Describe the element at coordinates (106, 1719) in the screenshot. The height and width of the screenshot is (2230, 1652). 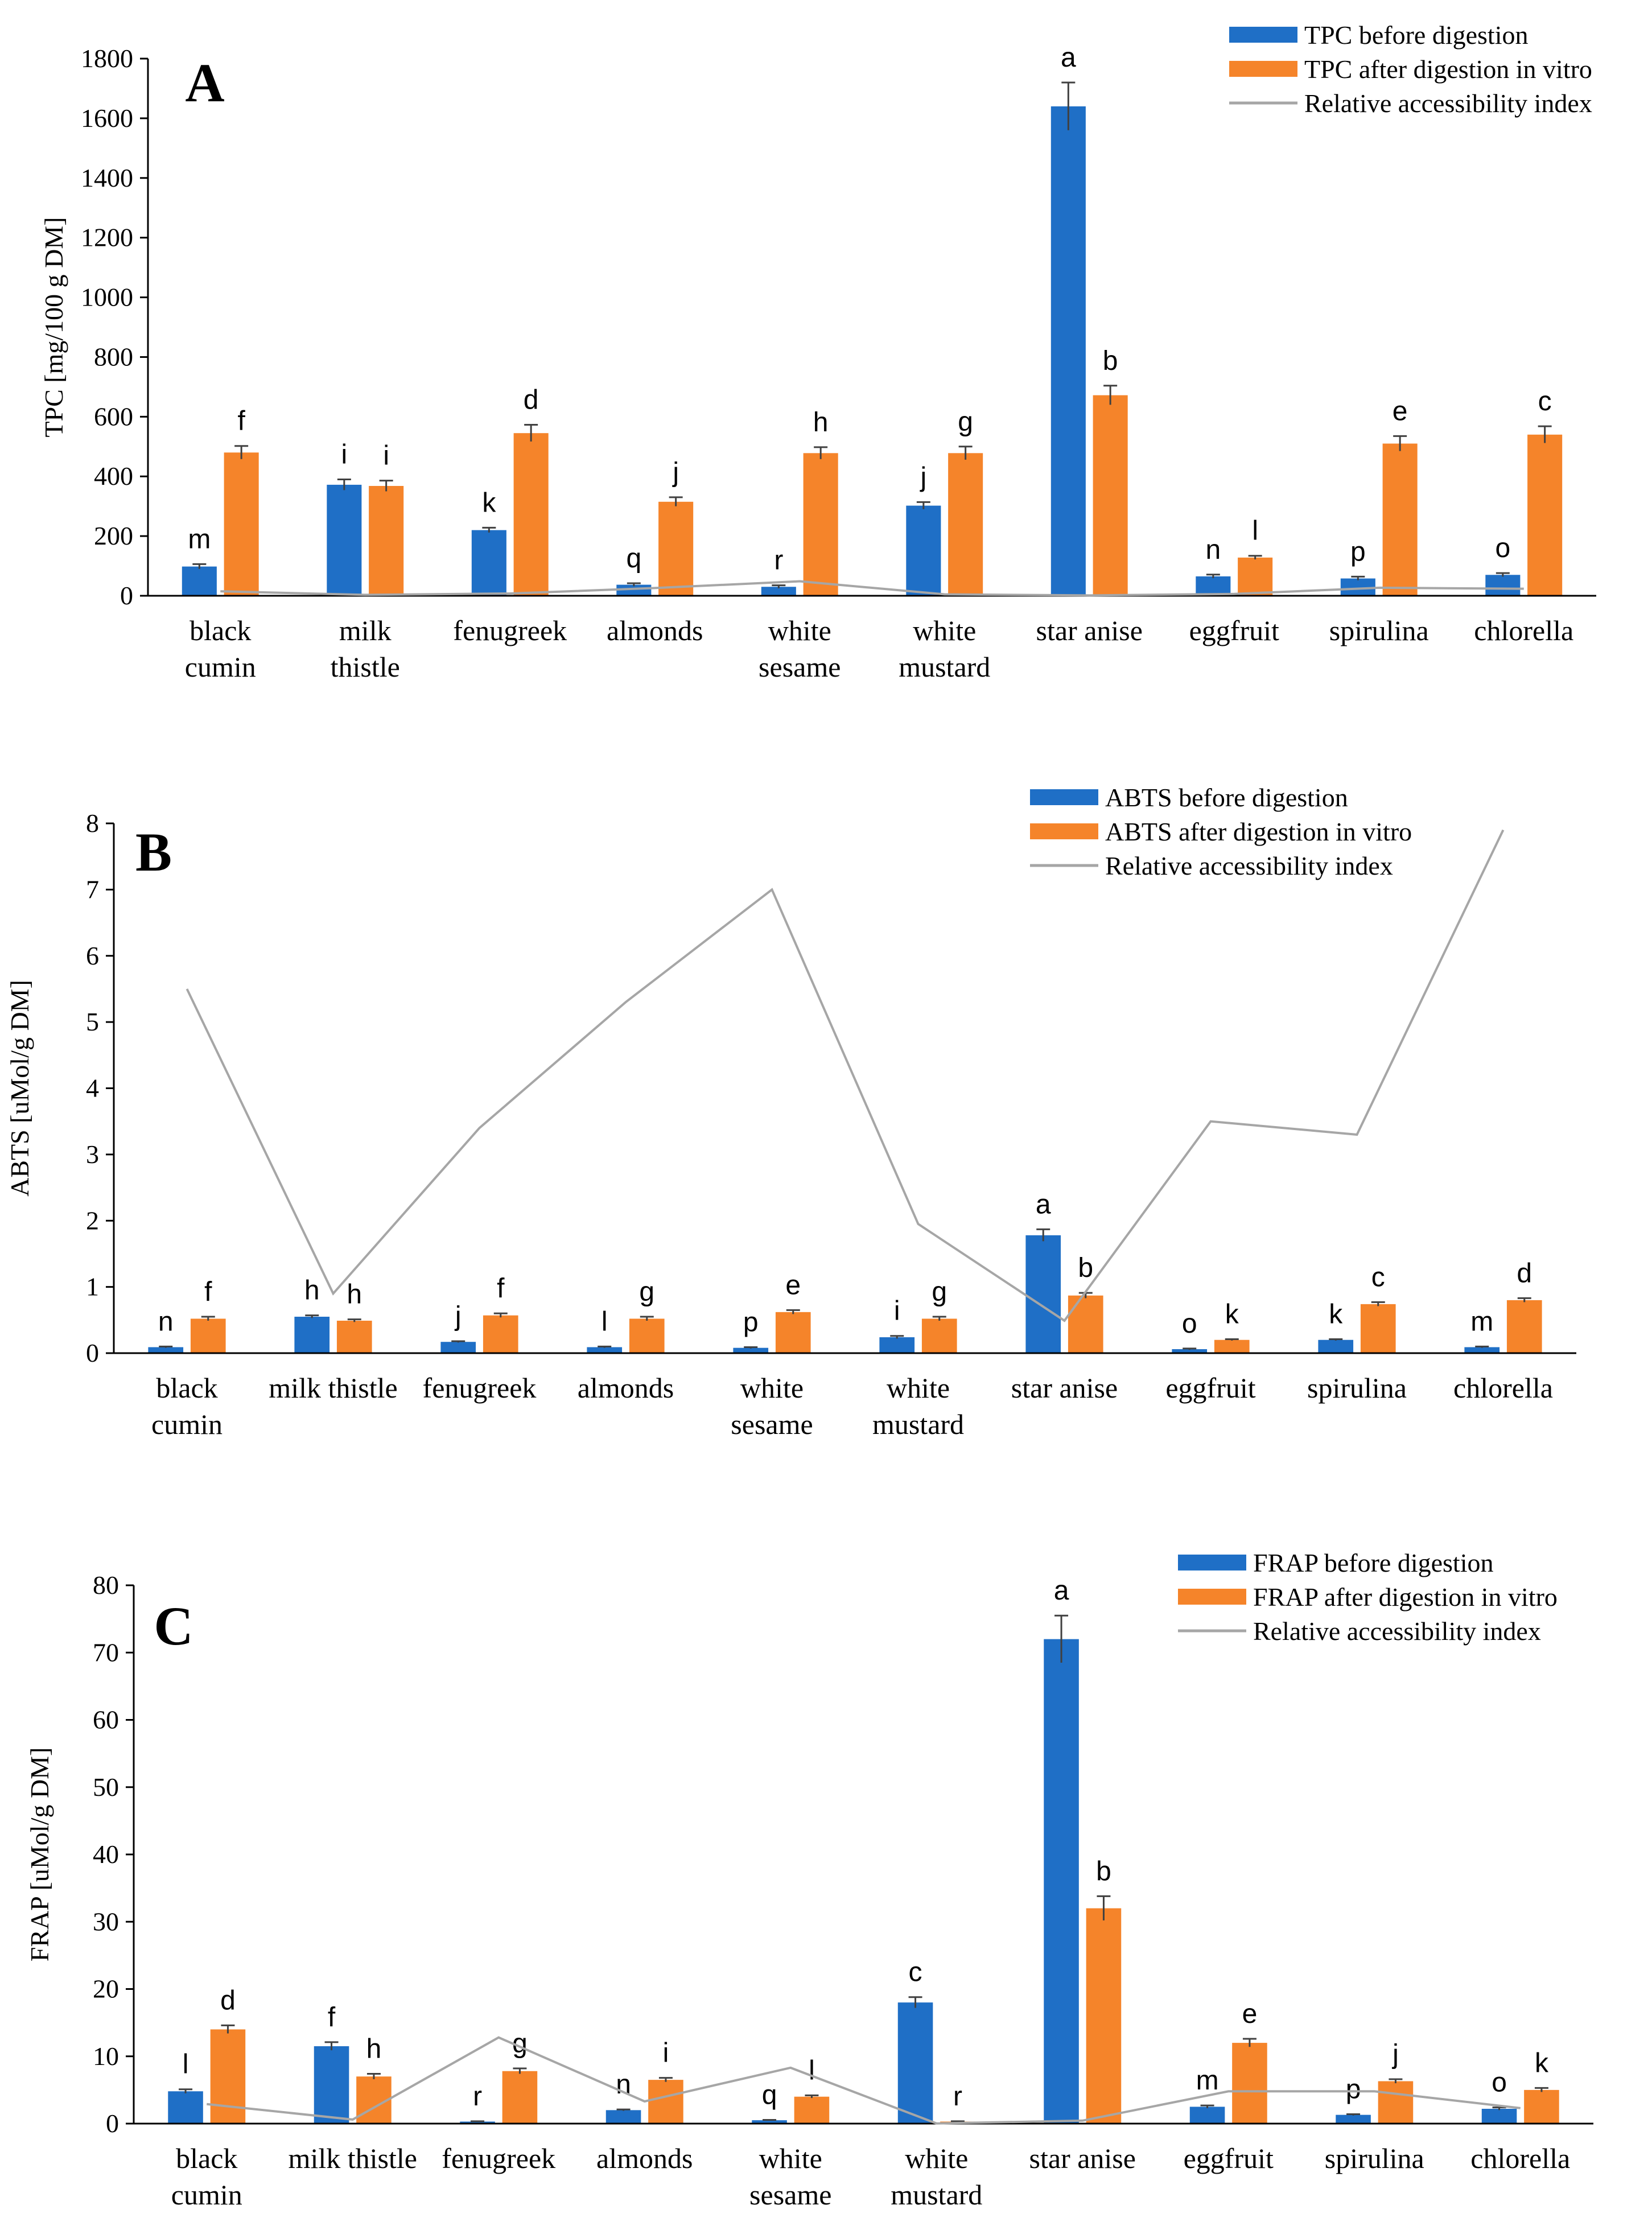
I see `y-tick-label: 60` at that location.